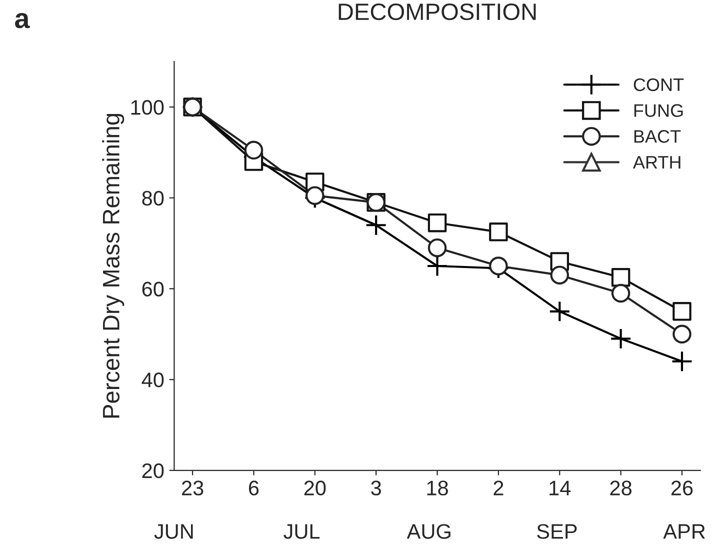 The height and width of the screenshot is (560, 711). I want to click on y-axis-title: Percent Dry Mass Remaining, so click(113, 266).